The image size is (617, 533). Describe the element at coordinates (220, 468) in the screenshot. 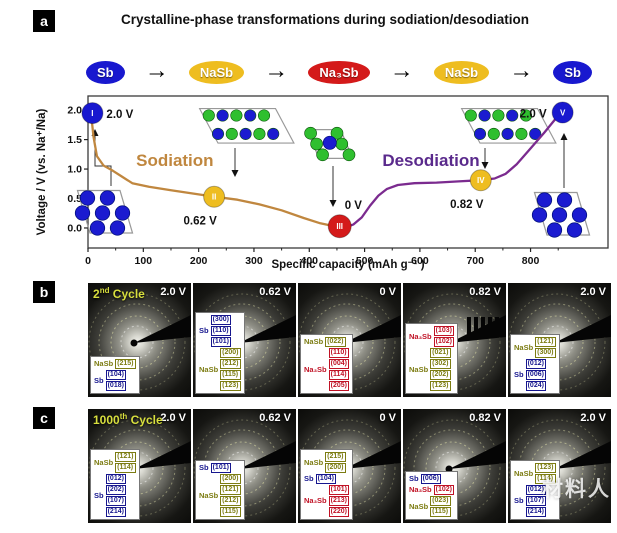

I see `phase-group: Sb (101)` at that location.